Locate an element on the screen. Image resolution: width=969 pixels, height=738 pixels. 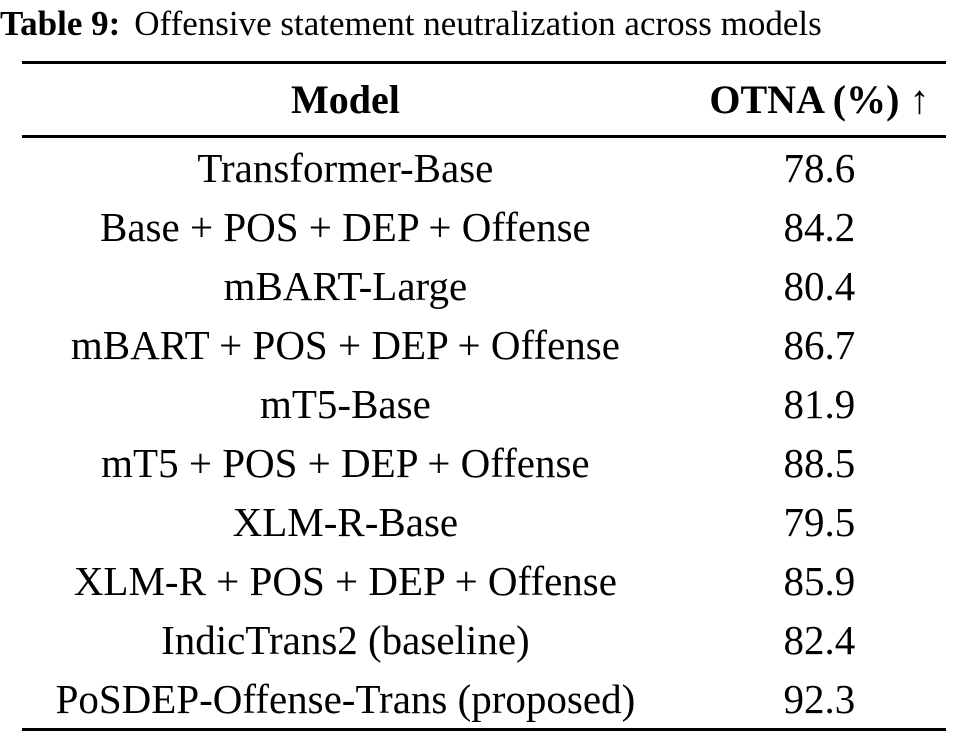
top-rule is located at coordinates (484, 62).